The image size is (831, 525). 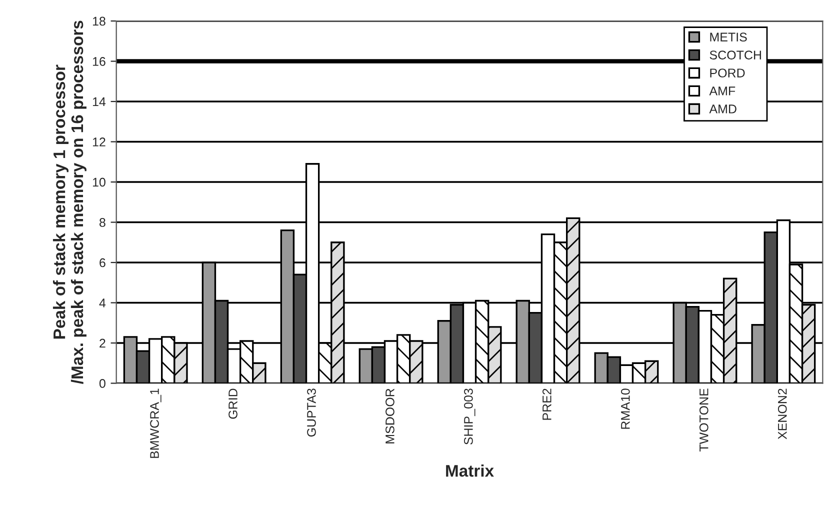 What do you see at coordinates (470, 470) in the screenshot?
I see `x-axis-title: Matrix` at bounding box center [470, 470].